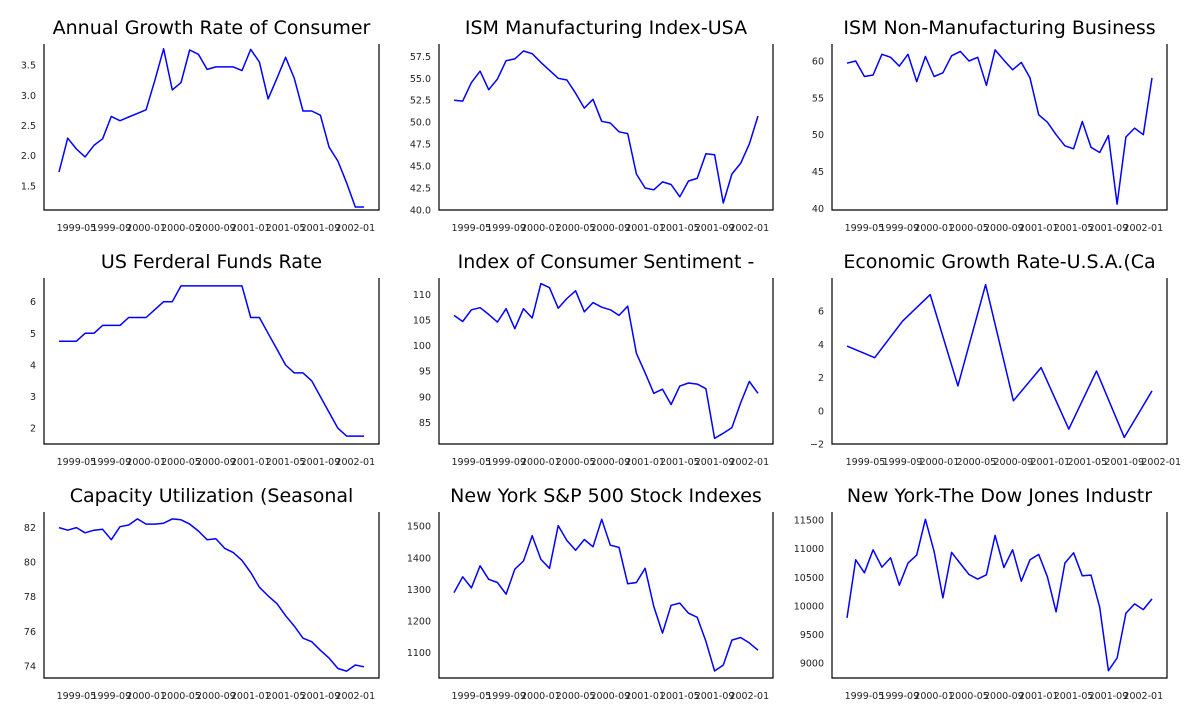  I want to click on y-tick-label: 76, so click(30, 632).